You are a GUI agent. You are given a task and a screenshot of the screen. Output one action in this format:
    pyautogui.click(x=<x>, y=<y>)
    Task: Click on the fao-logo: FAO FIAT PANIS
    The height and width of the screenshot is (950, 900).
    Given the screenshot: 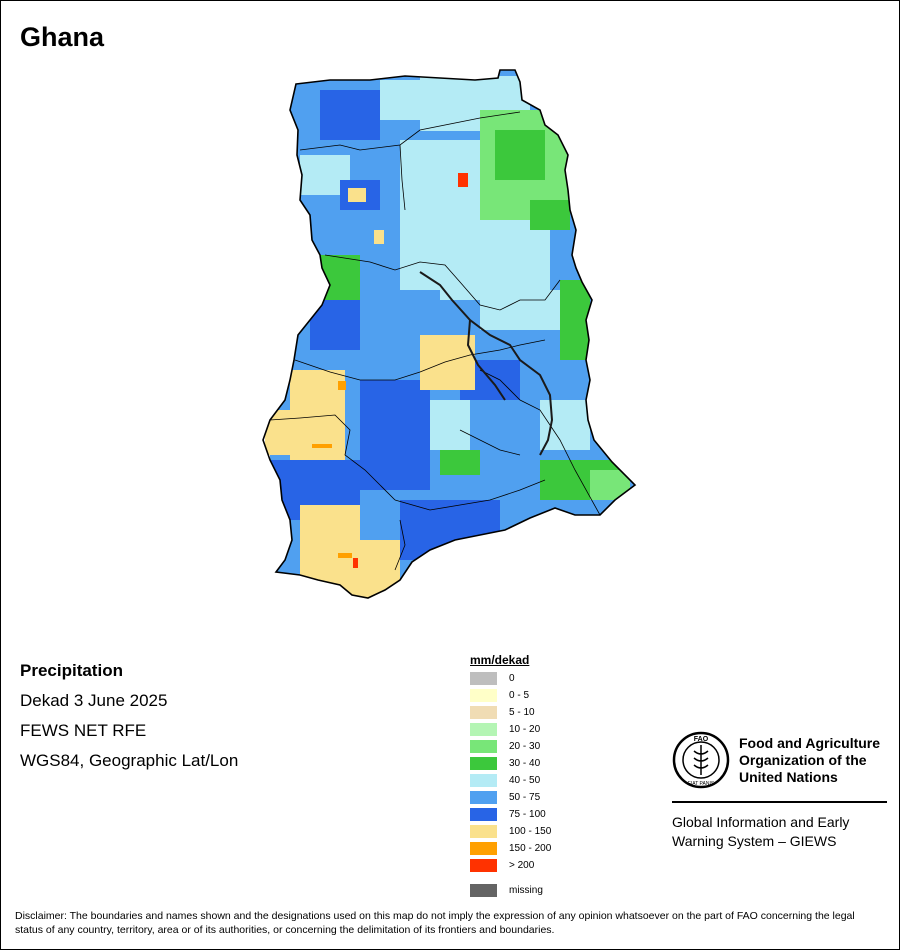 What is the action you would take?
    pyautogui.click(x=701, y=760)
    